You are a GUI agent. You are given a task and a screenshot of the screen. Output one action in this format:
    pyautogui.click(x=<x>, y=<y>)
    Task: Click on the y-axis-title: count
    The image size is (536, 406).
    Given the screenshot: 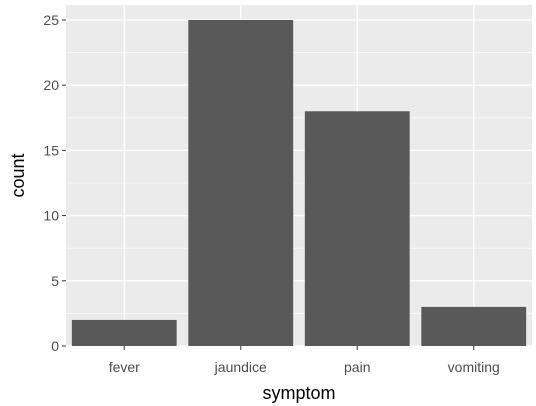 What is the action you would take?
    pyautogui.click(x=18, y=175)
    